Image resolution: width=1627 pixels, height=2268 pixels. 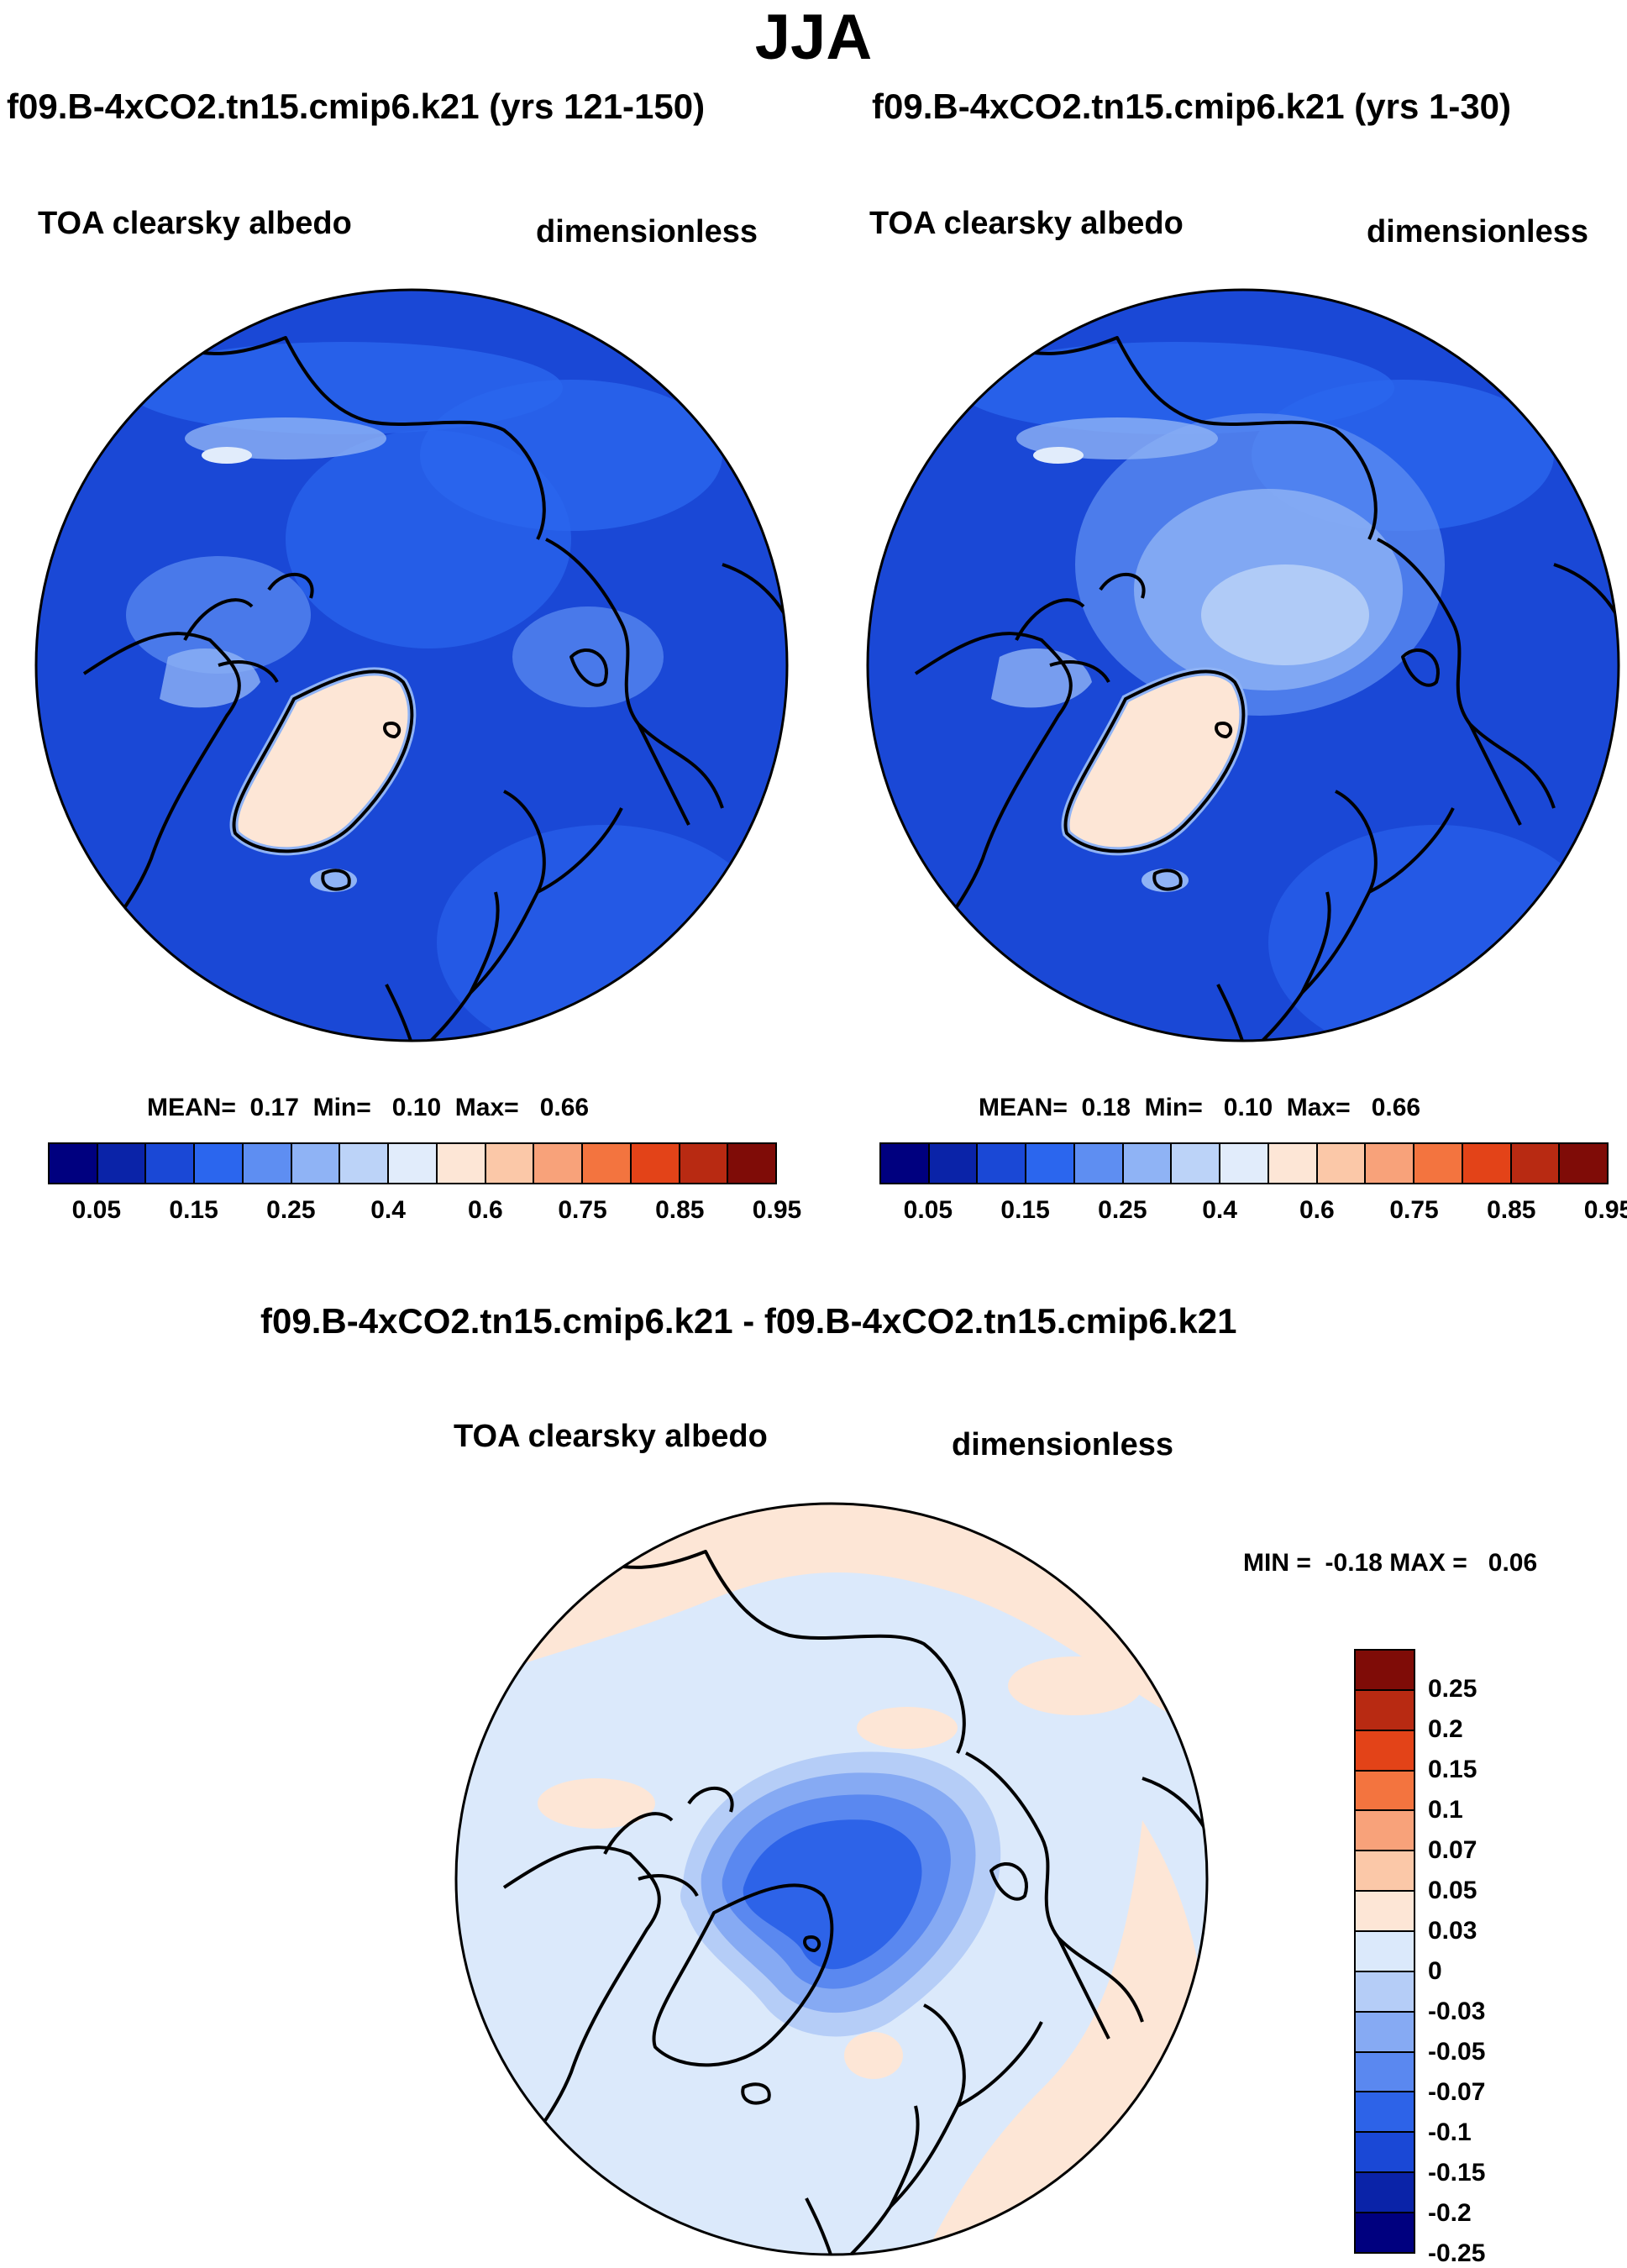 What do you see at coordinates (1452, 1850) in the screenshot?
I see `colorbar-tick-label: 0.07` at bounding box center [1452, 1850].